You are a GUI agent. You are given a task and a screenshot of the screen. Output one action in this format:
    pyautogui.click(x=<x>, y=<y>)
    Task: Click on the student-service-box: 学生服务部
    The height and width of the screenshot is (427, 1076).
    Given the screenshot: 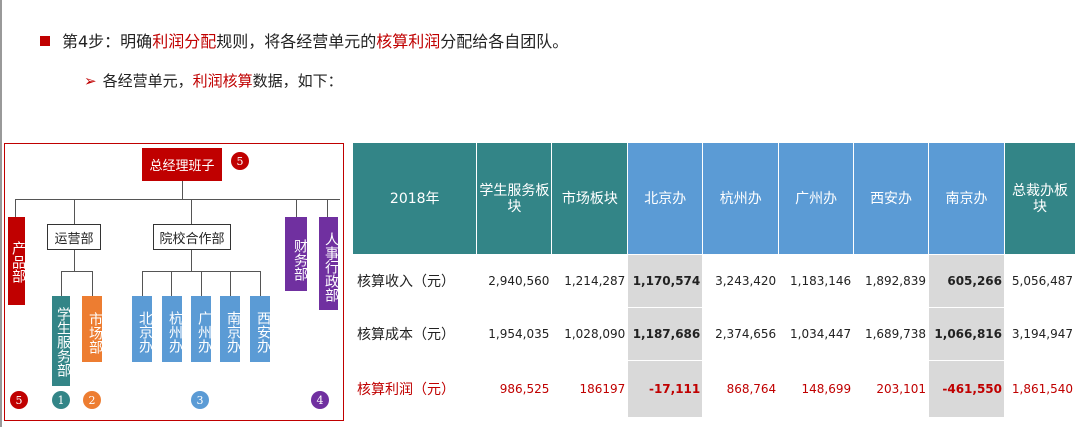 What is the action you would take?
    pyautogui.click(x=61, y=341)
    